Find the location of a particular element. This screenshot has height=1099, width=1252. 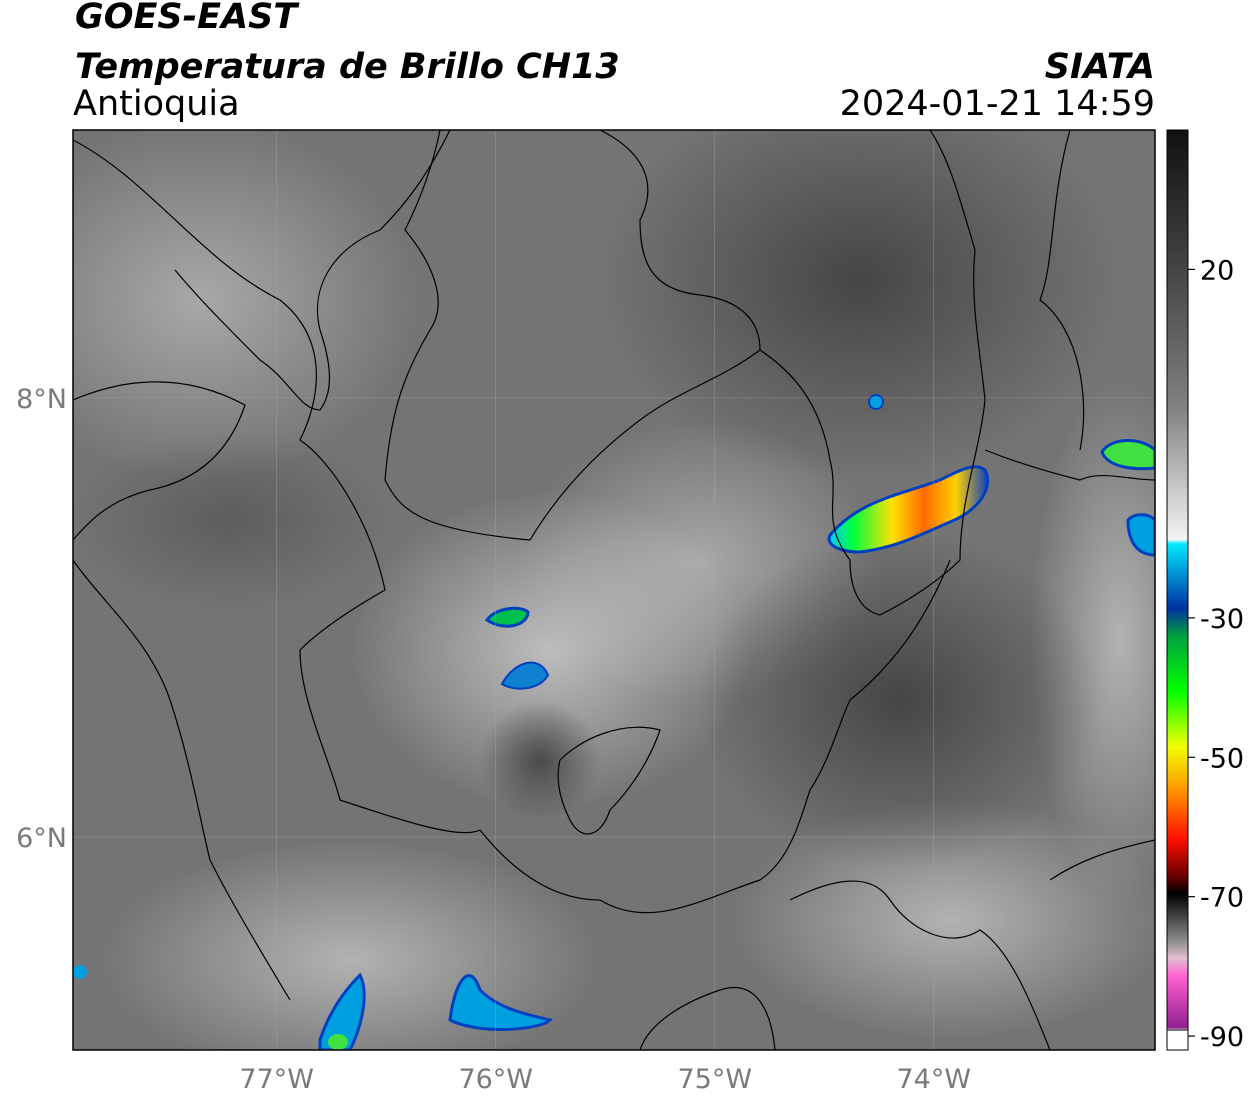

title: GOES-EAST is located at coordinates (187, 18).